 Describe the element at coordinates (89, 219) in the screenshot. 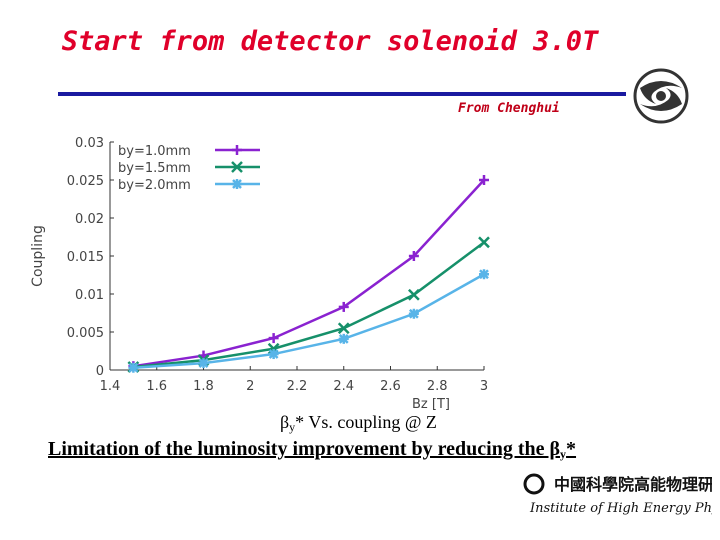

I see `y-tick-label: 0.02` at that location.